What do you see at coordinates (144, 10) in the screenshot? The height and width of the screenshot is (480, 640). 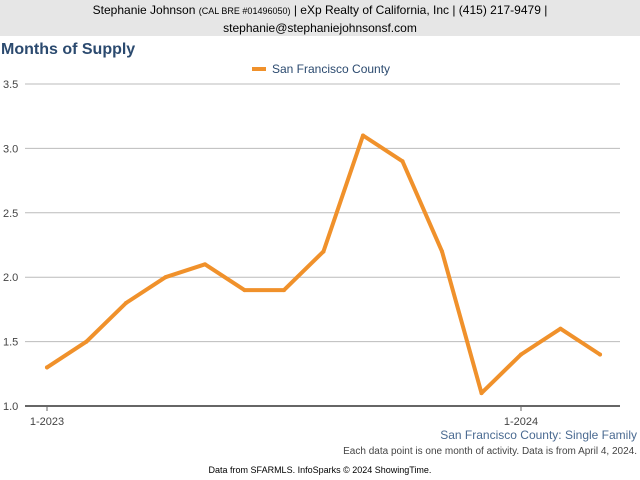 I see `agent-name: Stephanie Johnson` at bounding box center [144, 10].